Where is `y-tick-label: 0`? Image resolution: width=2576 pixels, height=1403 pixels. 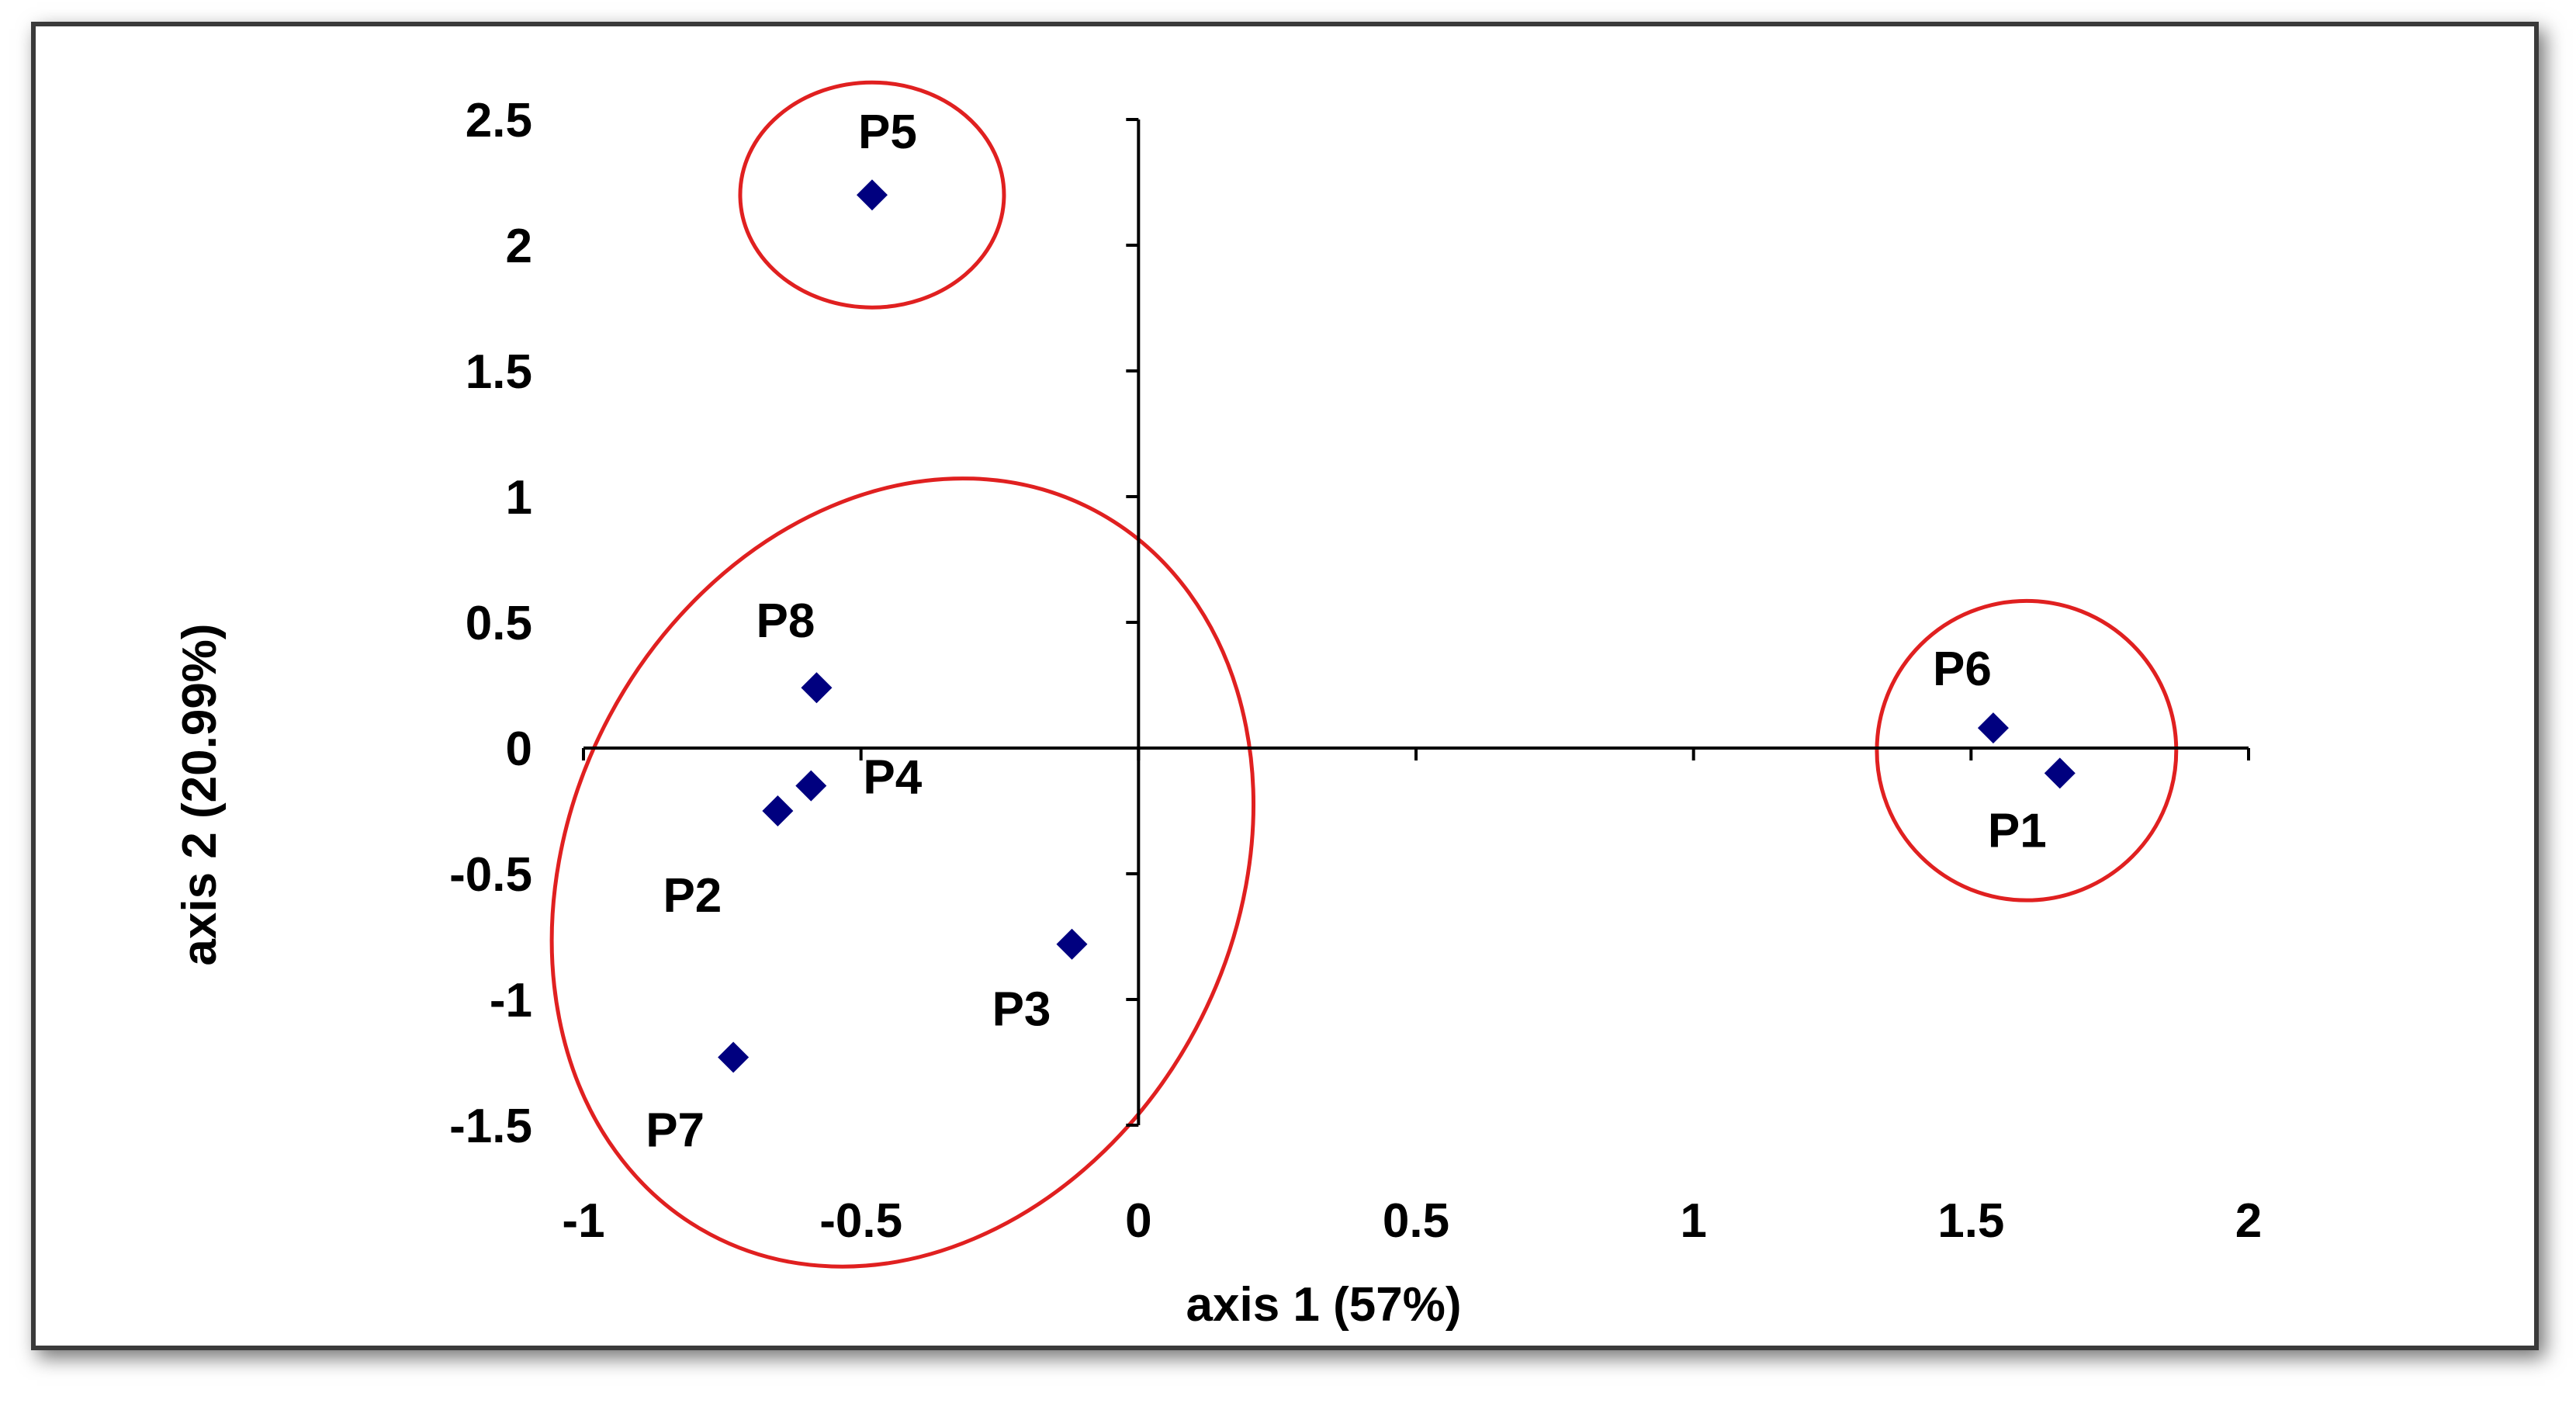 y-tick-label: 0 is located at coordinates (519, 749).